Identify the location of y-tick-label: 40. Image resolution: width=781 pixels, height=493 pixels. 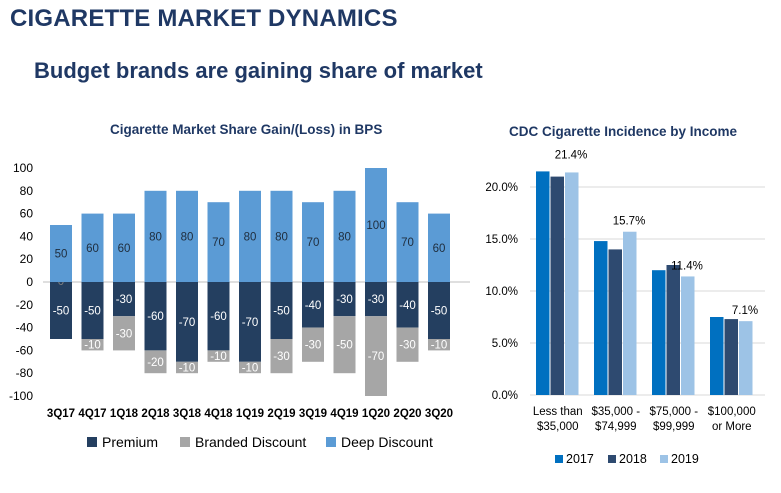
(27, 236).